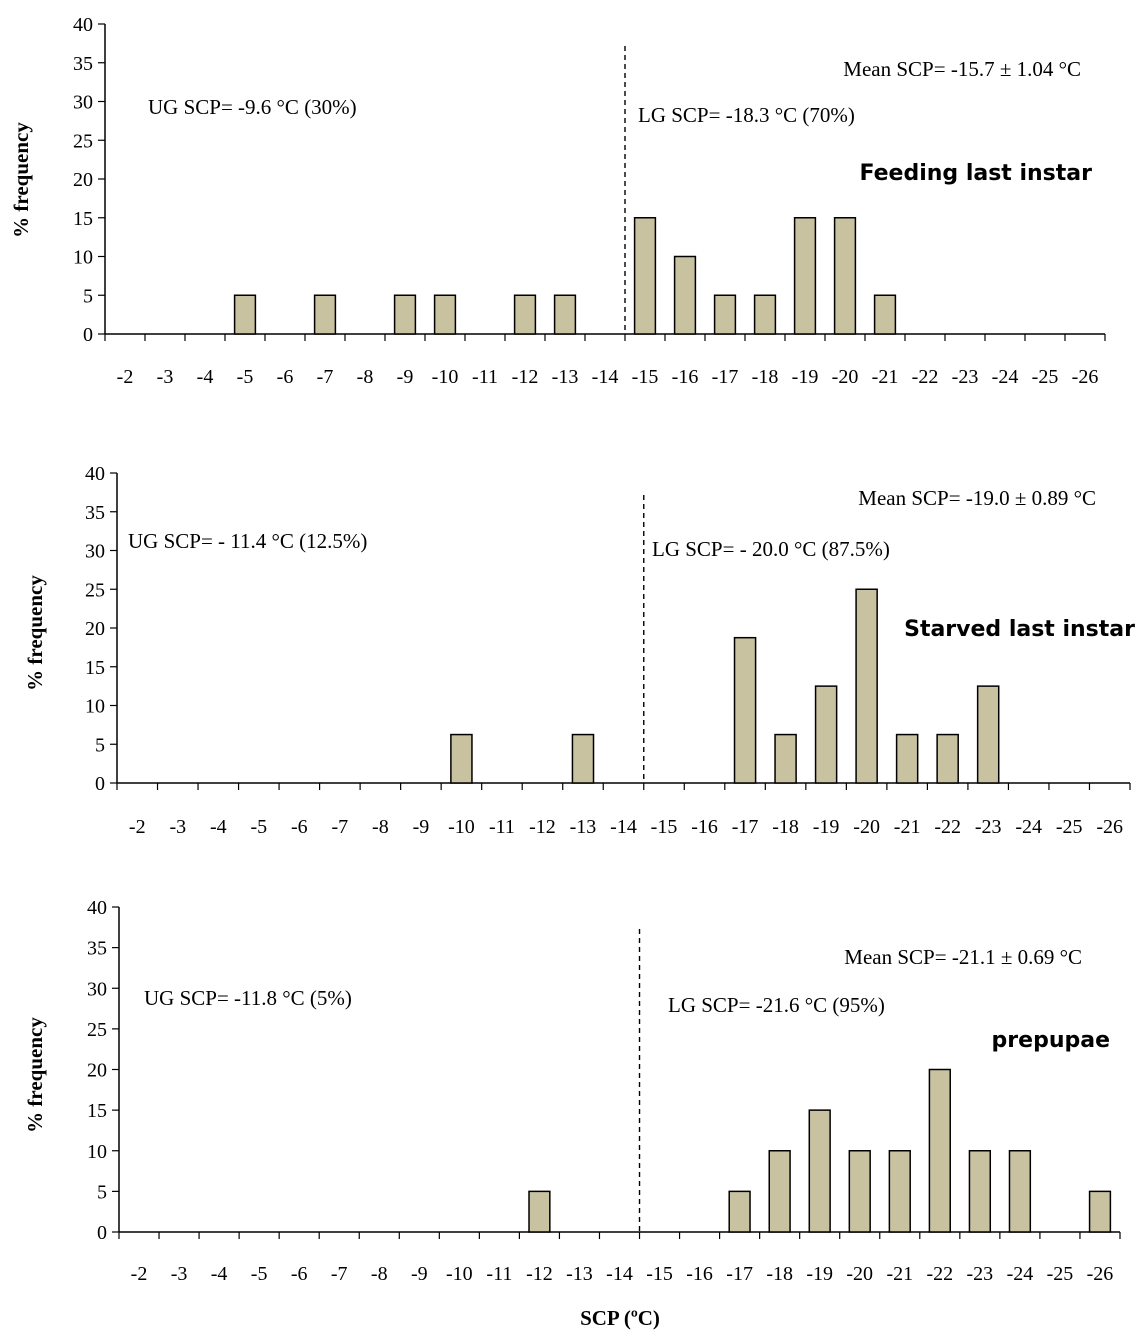 This screenshot has width=1139, height=1336. Describe the element at coordinates (459, 1274) in the screenshot. I see `x-tick-label: -10` at that location.